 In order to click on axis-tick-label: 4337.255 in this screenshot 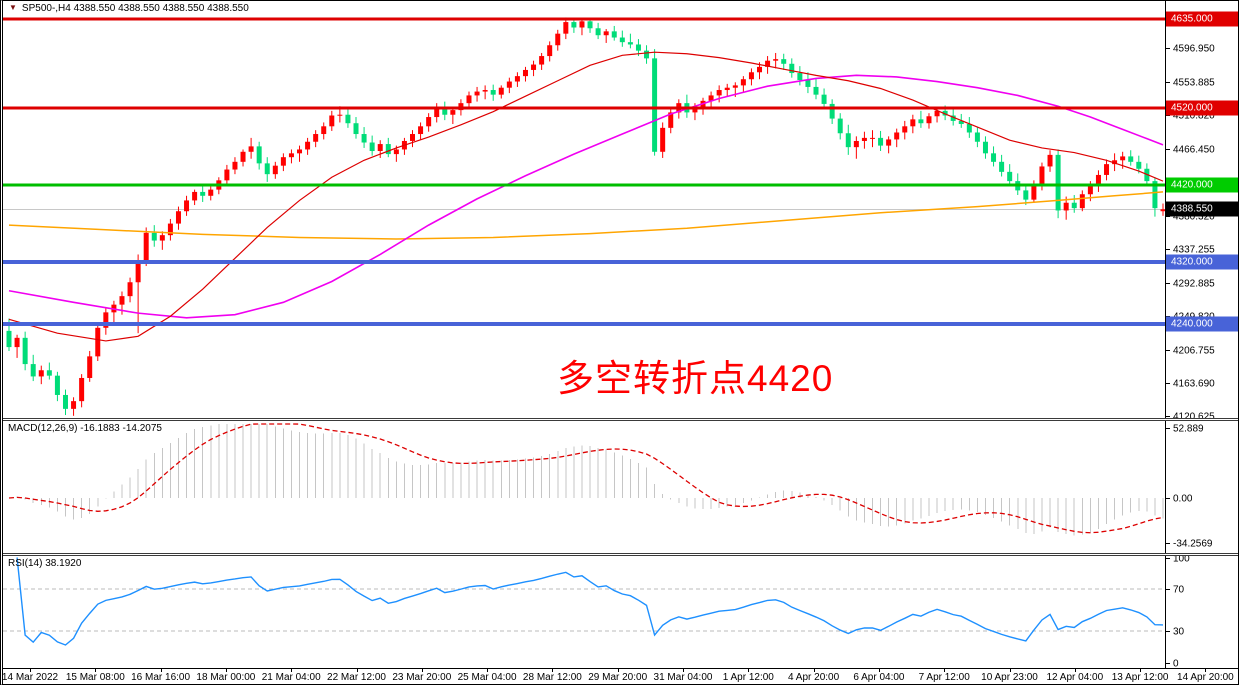, I will do `click(1194, 249)`.